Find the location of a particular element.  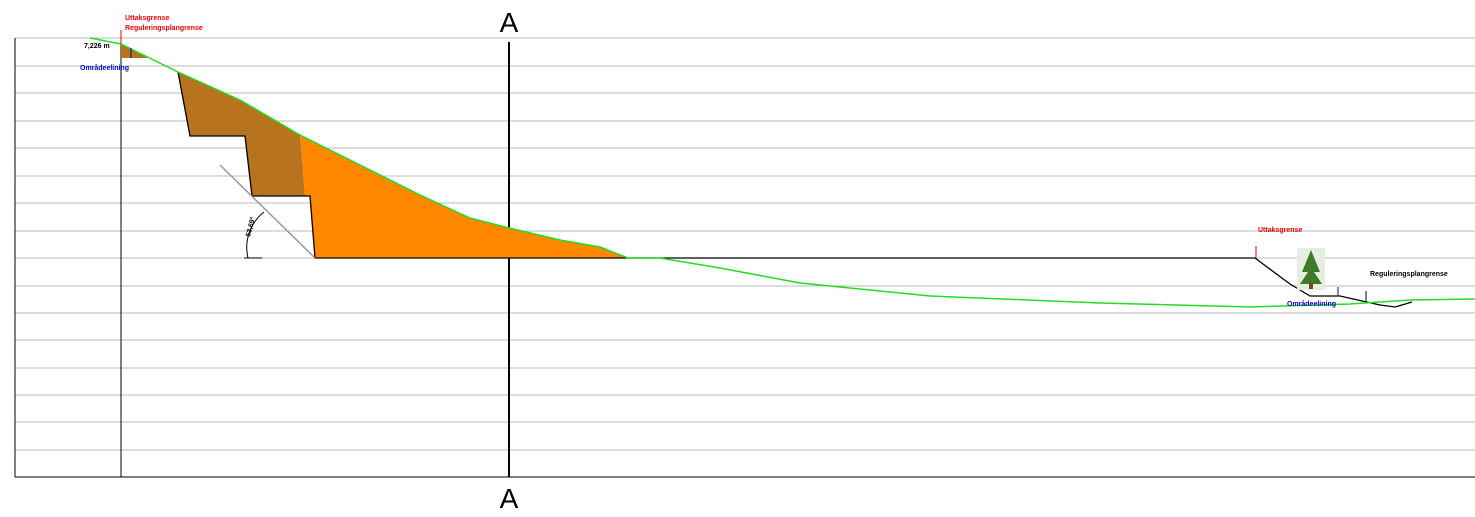

cut-brown is located at coordinates (241, 134).